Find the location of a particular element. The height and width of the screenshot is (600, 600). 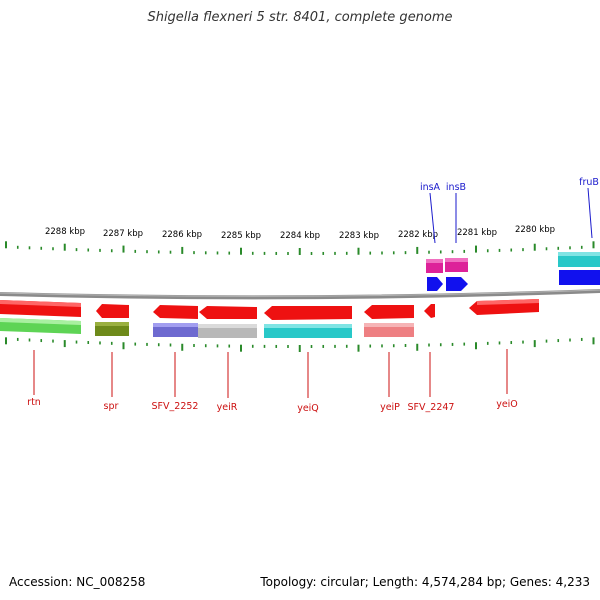

spr-gene is located at coordinates (112, 320).